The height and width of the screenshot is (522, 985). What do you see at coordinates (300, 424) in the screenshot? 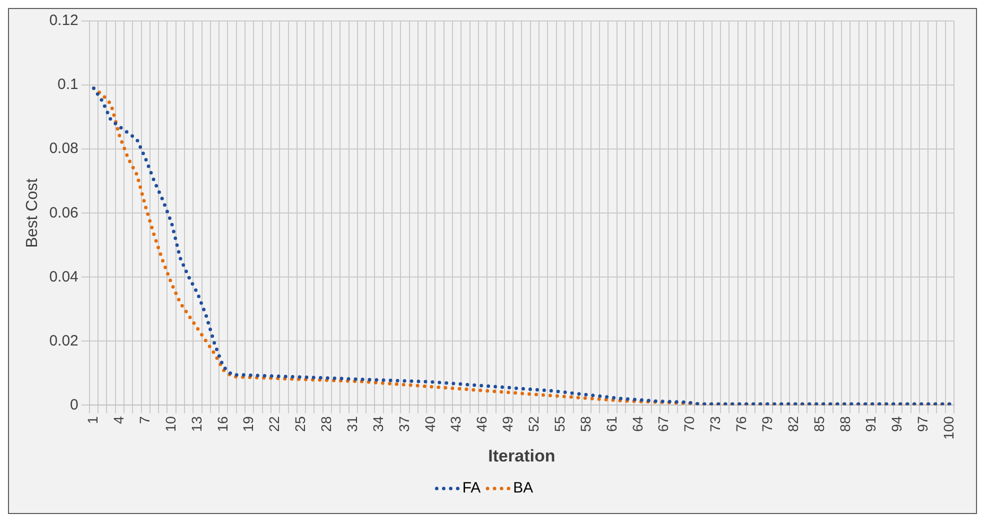
I see `x-tick-label: 25` at bounding box center [300, 424].